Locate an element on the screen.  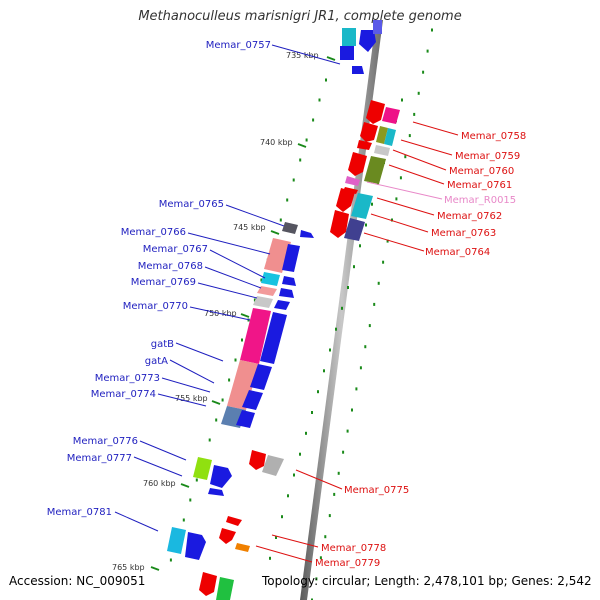
gene-label: Memar_0758 is located at coordinates (493, 136).